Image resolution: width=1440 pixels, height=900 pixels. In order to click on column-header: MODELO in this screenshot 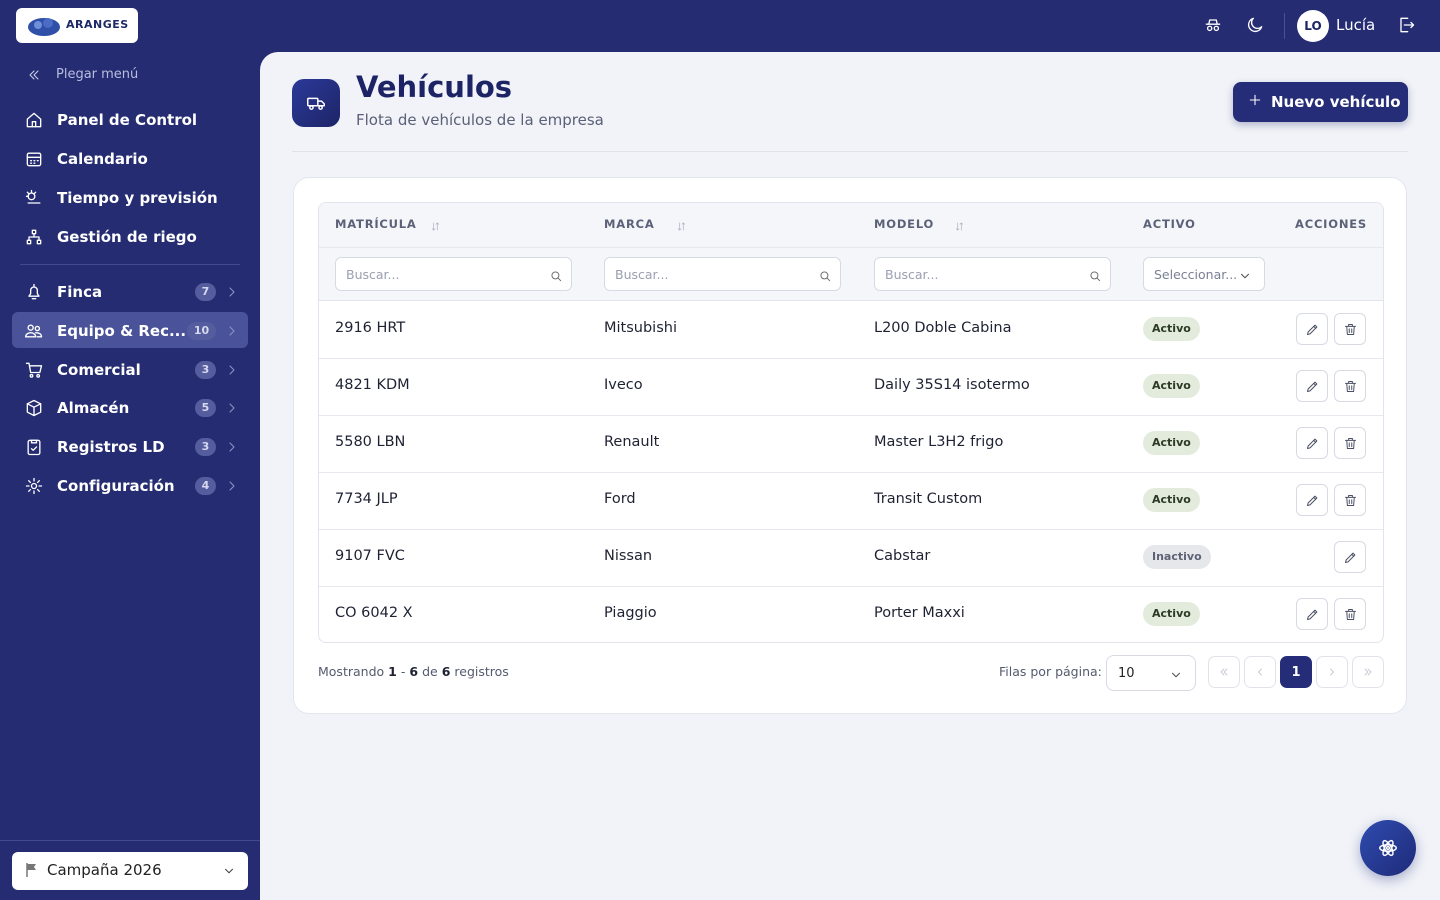, I will do `click(904, 224)`.